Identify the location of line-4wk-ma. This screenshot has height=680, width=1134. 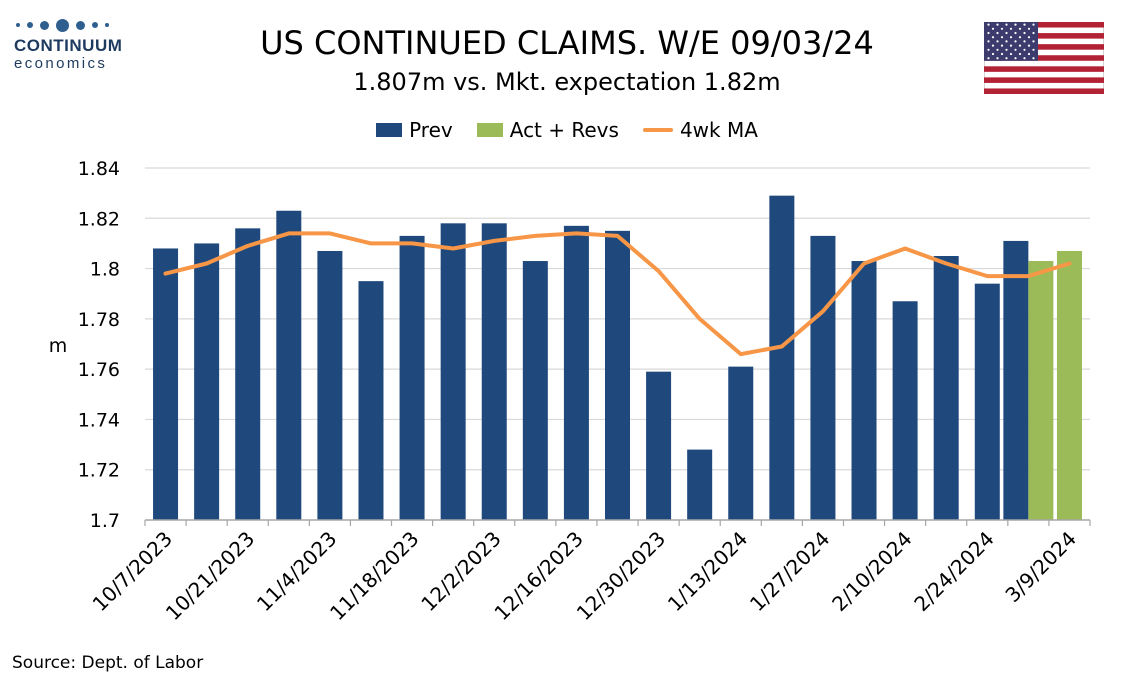
(617, 294).